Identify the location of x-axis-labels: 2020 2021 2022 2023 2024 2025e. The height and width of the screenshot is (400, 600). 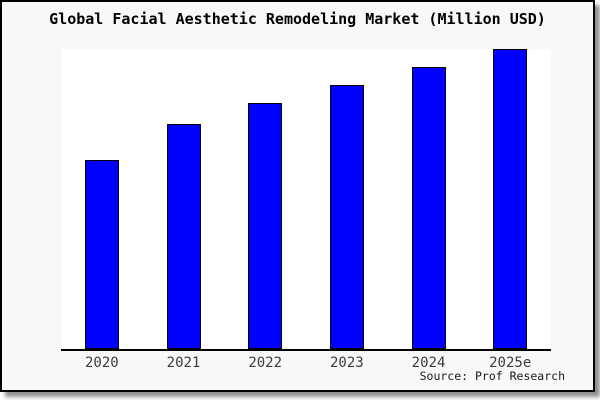
(306, 363).